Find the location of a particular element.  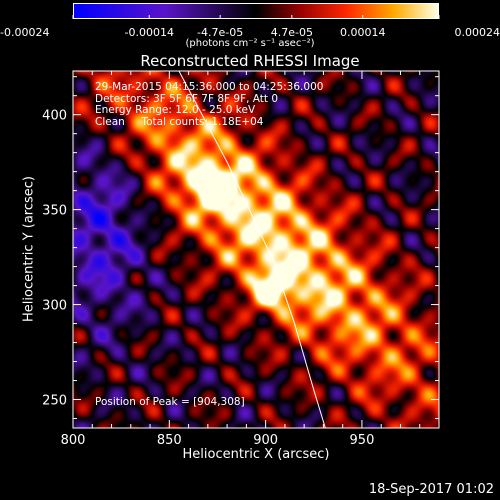

colorbar-tick-label: 0.00024 is located at coordinates (477, 32).